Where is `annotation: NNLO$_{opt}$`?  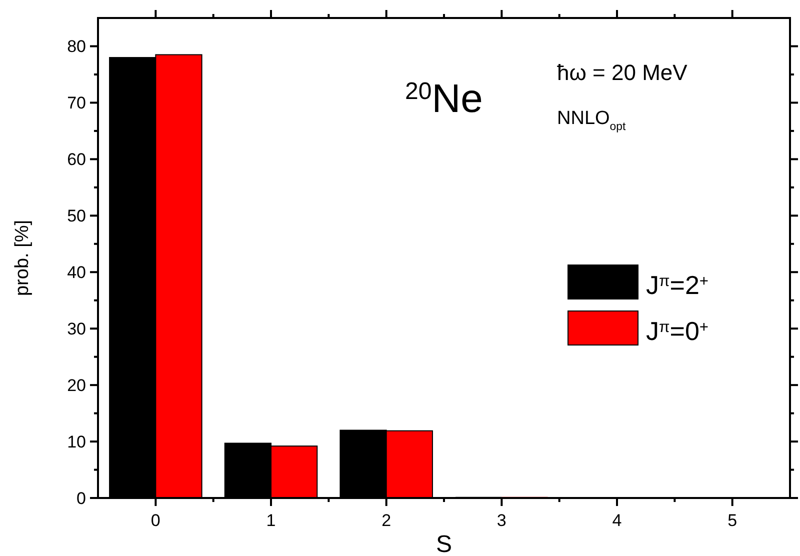 annotation: NNLO$_{opt}$ is located at coordinates (591, 120).